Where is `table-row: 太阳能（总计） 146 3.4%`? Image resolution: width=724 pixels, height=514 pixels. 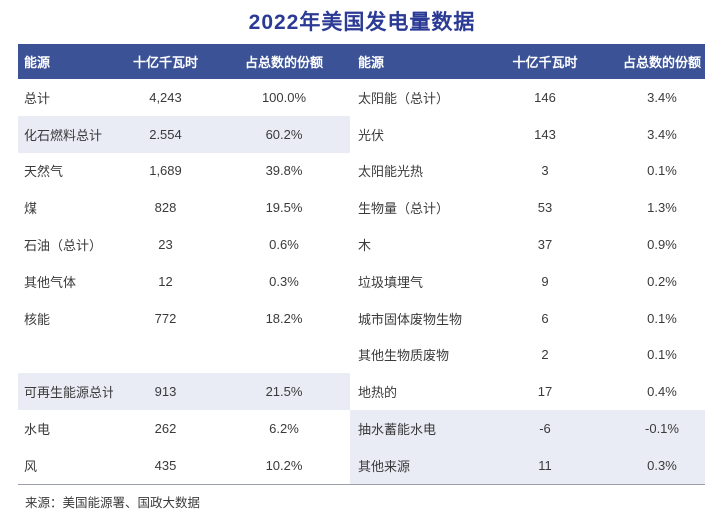
table-row: 太阳能（总计） 146 3.4% is located at coordinates (527, 97).